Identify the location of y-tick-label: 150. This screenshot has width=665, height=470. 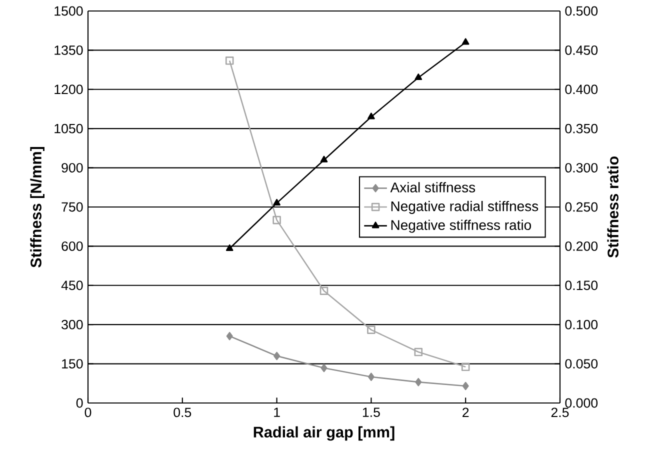
(72, 364).